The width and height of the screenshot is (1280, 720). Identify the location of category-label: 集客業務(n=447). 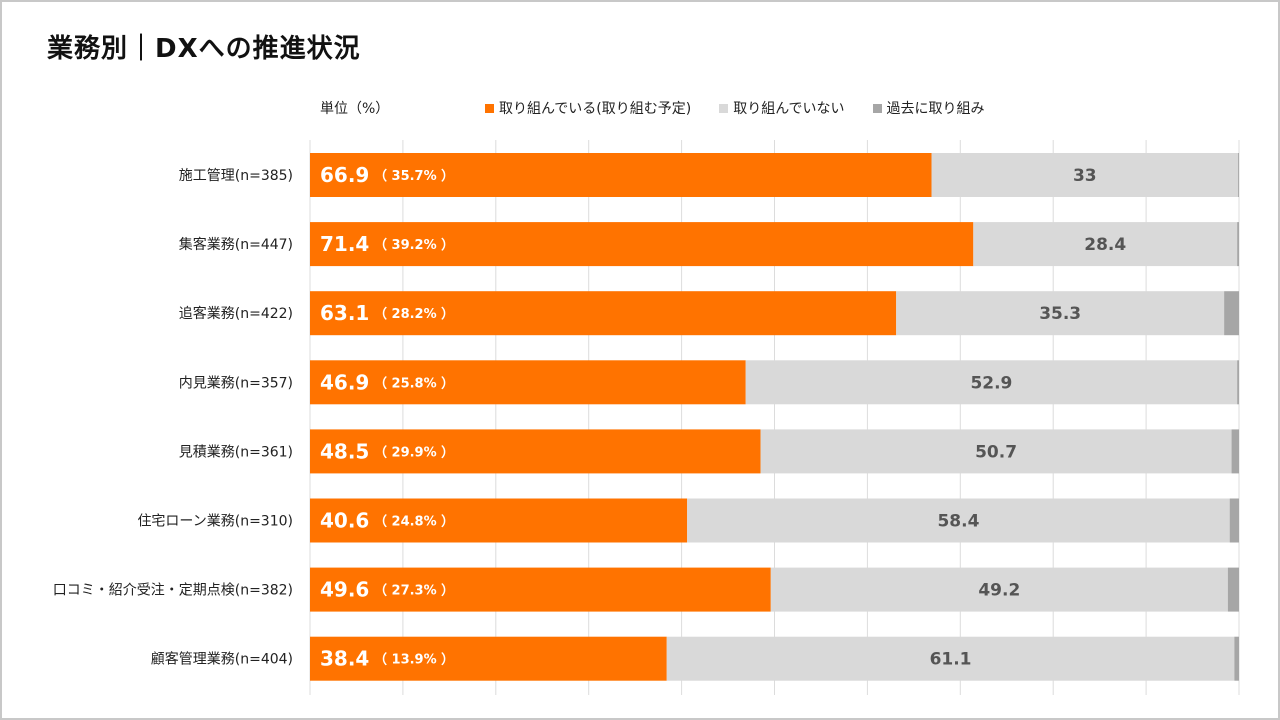
(236, 244).